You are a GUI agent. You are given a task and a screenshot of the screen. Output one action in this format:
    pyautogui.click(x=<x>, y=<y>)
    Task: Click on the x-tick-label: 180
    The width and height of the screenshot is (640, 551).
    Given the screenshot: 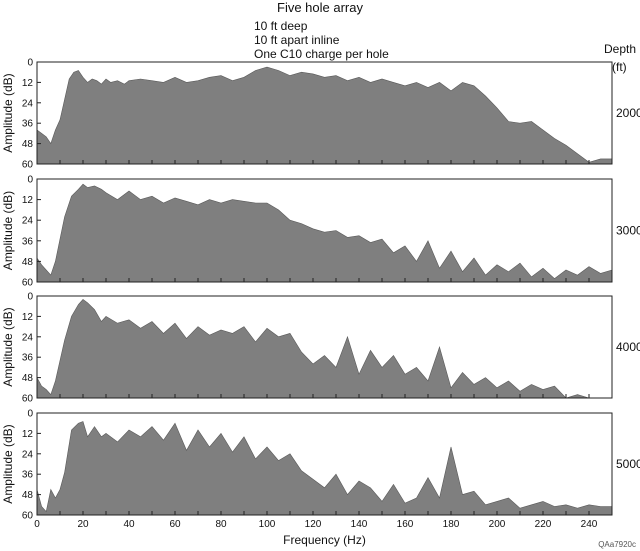 What is the action you would take?
    pyautogui.click(x=451, y=524)
    